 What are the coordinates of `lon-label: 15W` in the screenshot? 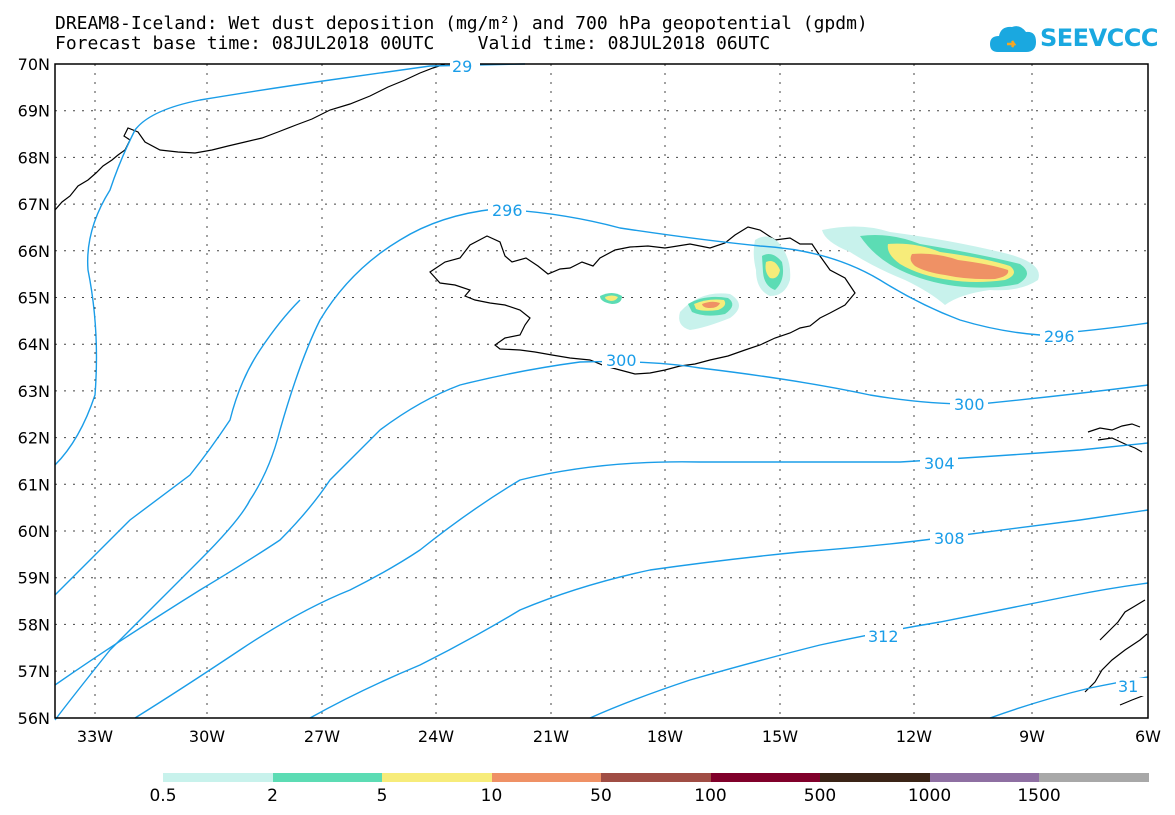 It's located at (780, 736).